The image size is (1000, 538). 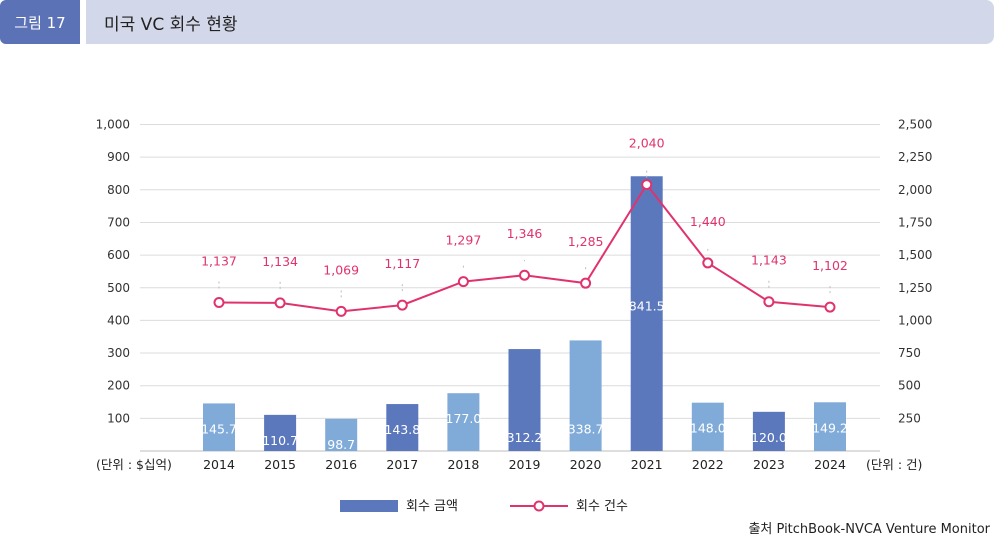 I want to click on legend-label-bar: 회수 금액, so click(x=432, y=506).